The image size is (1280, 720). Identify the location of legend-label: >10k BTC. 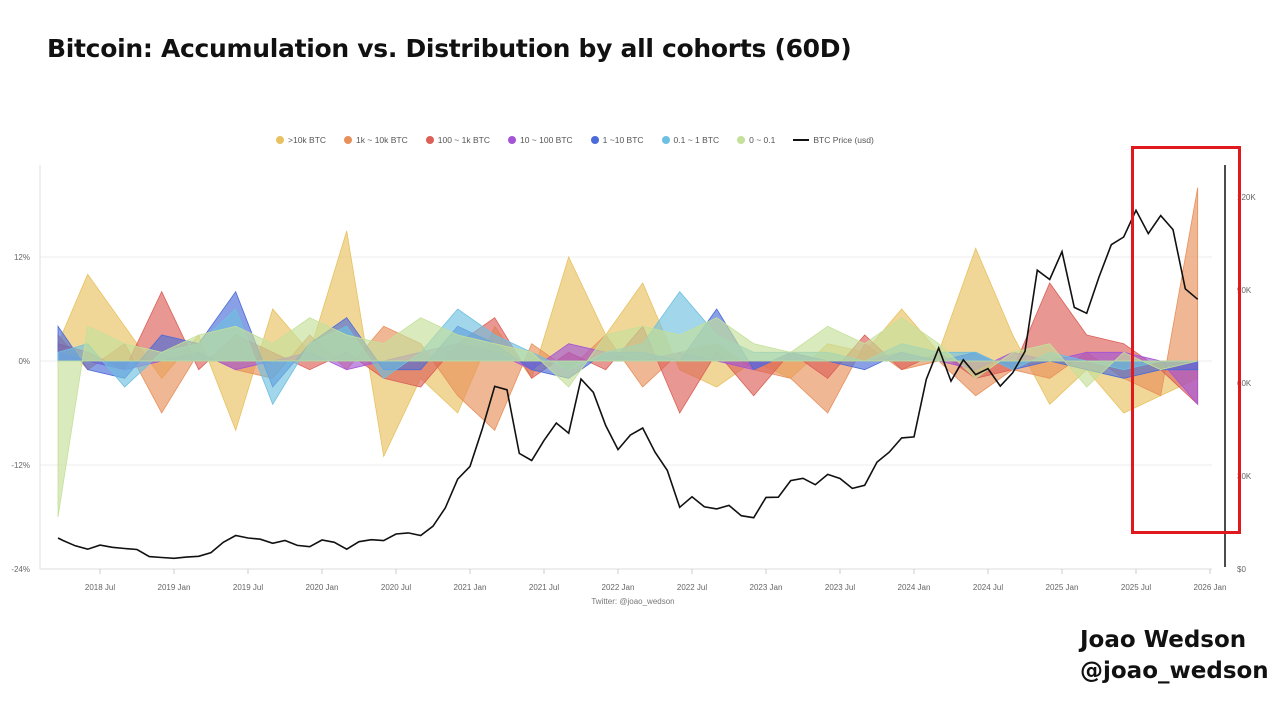
(307, 140).